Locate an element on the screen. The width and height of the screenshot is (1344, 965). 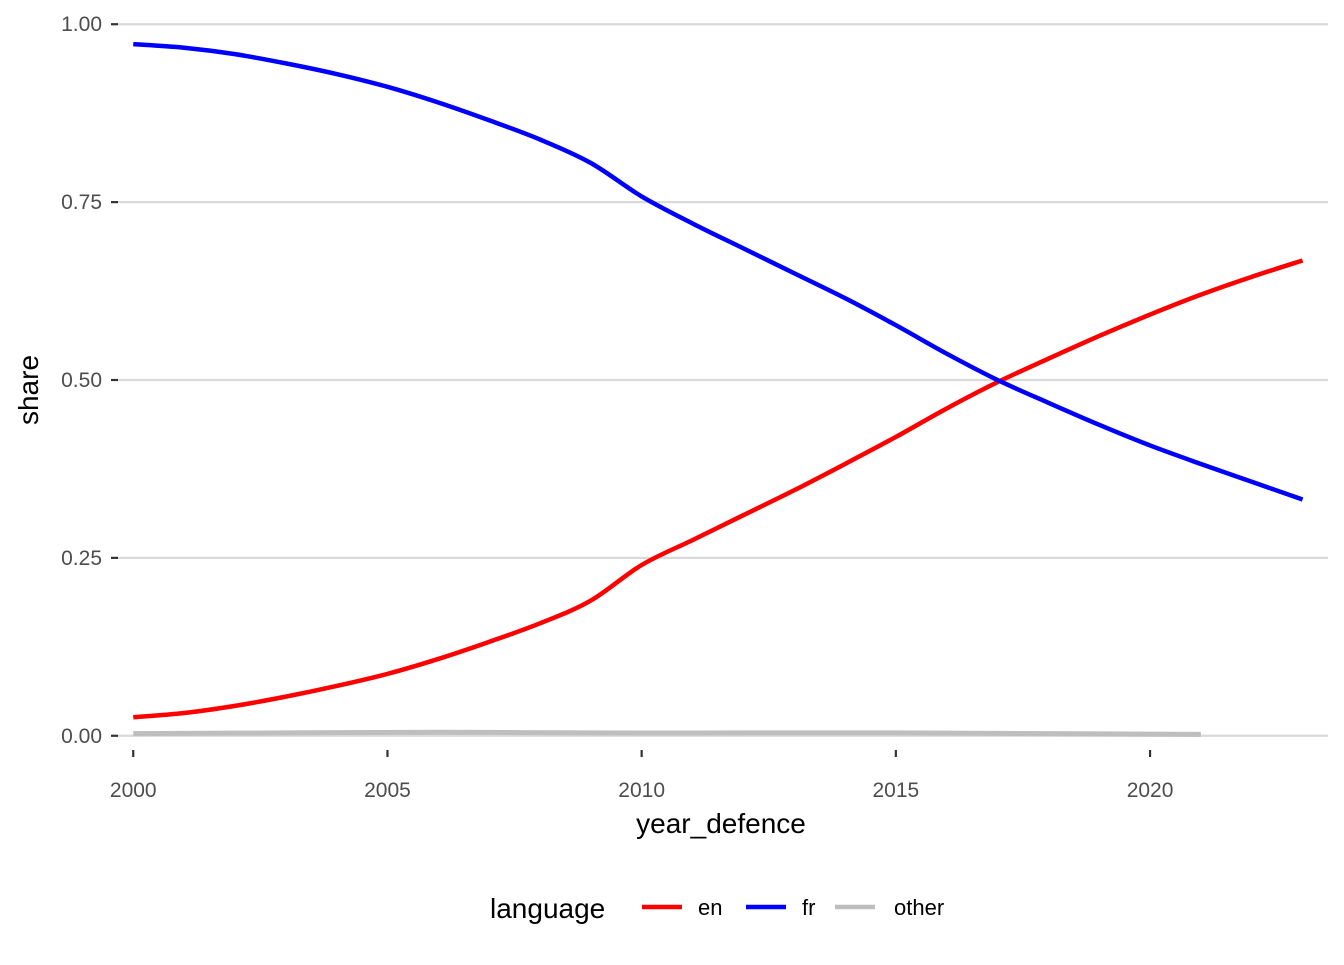
x-tick-label: 2010 is located at coordinates (641, 790).